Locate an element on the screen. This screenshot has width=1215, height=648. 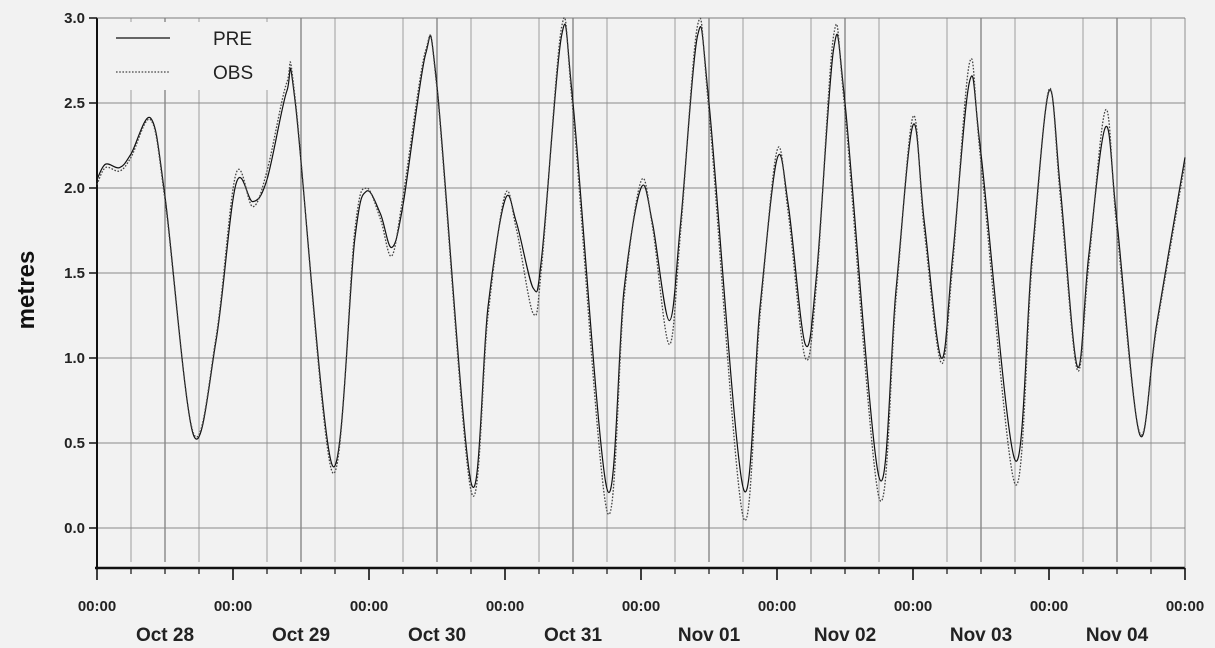
y-tick-label: 2.0 is located at coordinates (74, 188).